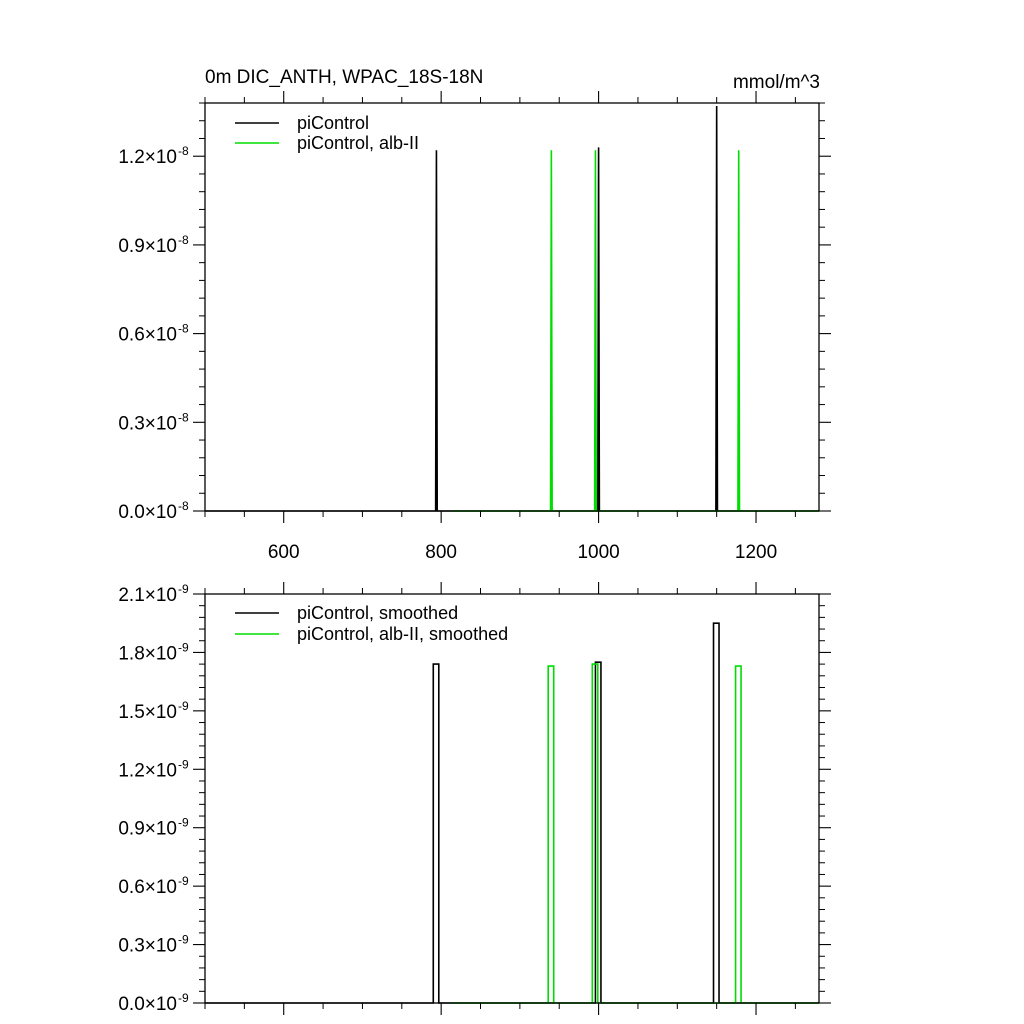 This screenshot has width=1024, height=1024. I want to click on legend-label: piControl, alb-II, smoothed, so click(402, 634).